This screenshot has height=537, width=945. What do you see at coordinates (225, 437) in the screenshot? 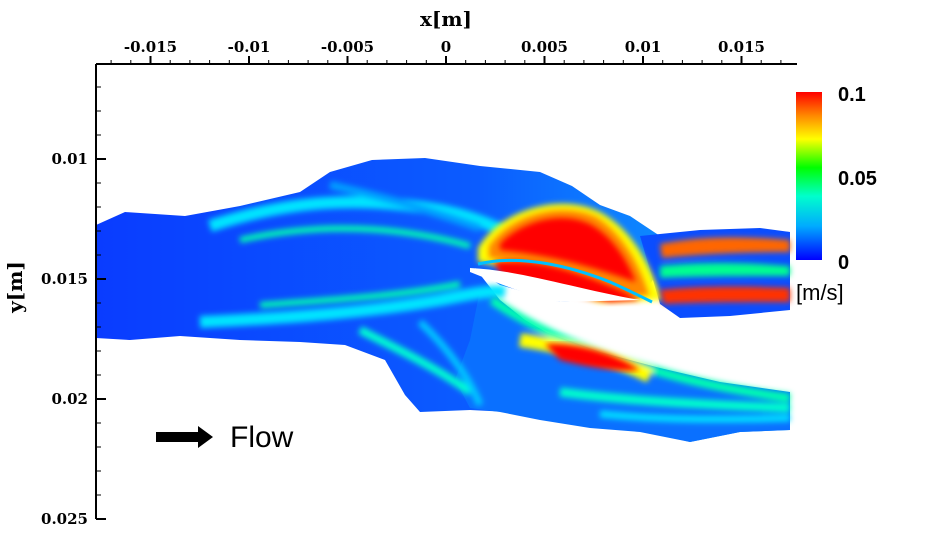
I see `flow-annotation: Flow` at bounding box center [225, 437].